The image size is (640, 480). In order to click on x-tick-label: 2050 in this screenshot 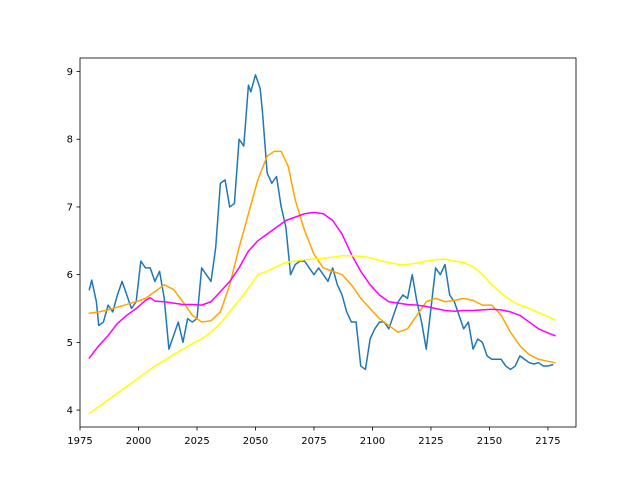, I will do `click(255, 441)`.